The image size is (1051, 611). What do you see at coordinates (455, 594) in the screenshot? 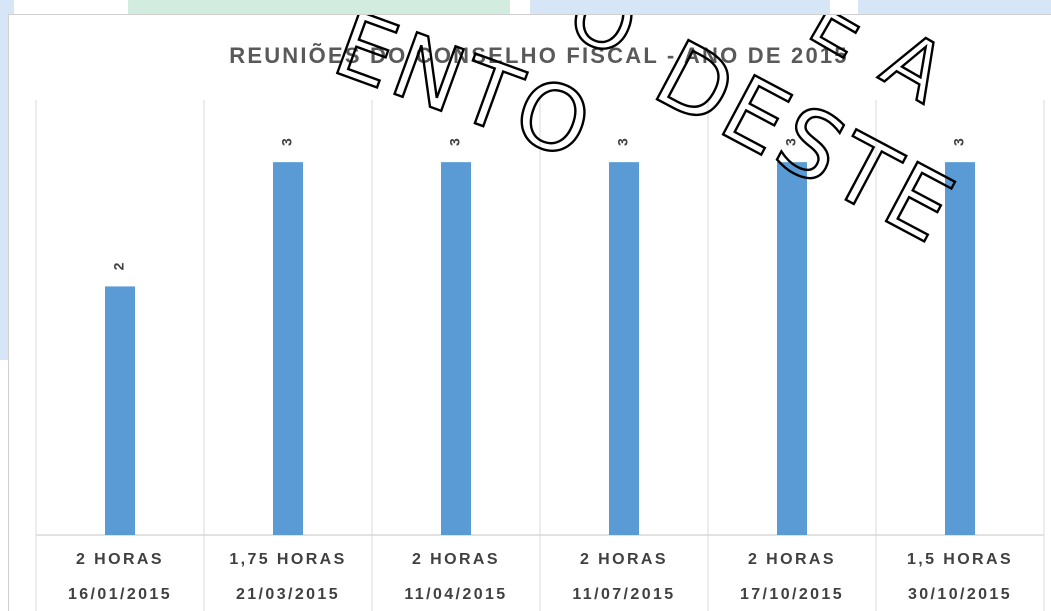
I see `category-label-date: 11/04/2015` at bounding box center [455, 594].